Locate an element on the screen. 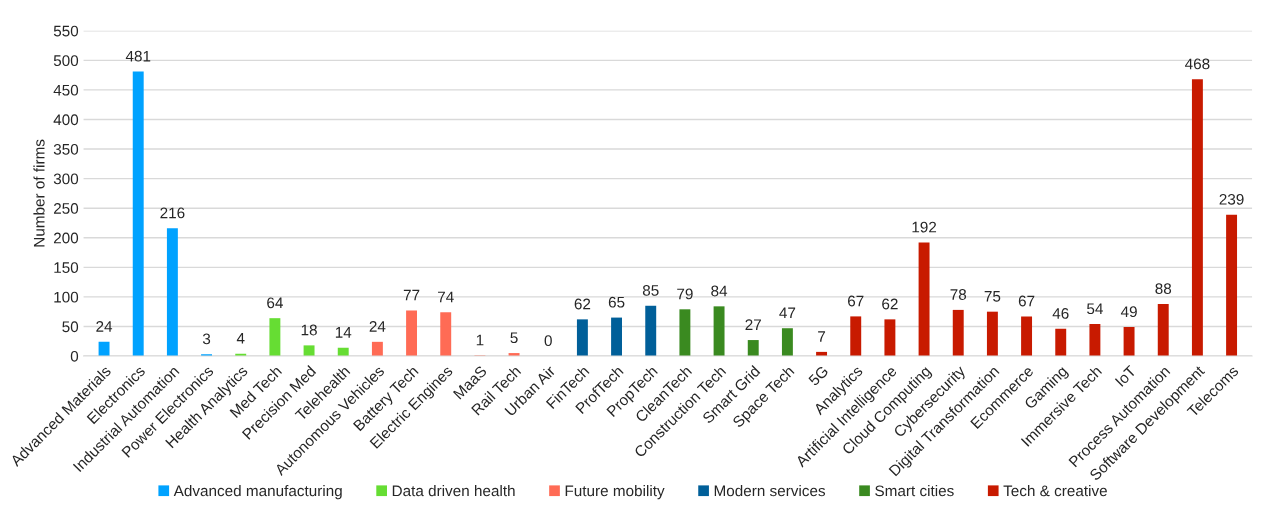 This screenshot has width=1266, height=513. legend-label: Modern services is located at coordinates (770, 491).